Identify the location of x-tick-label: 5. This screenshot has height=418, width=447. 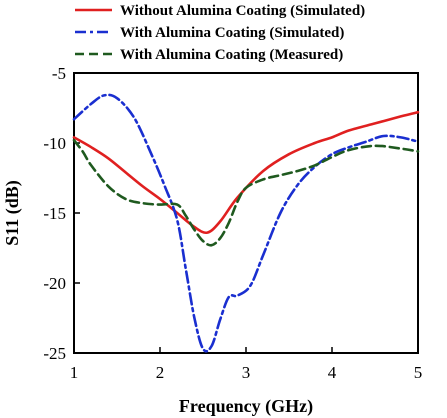
(418, 372).